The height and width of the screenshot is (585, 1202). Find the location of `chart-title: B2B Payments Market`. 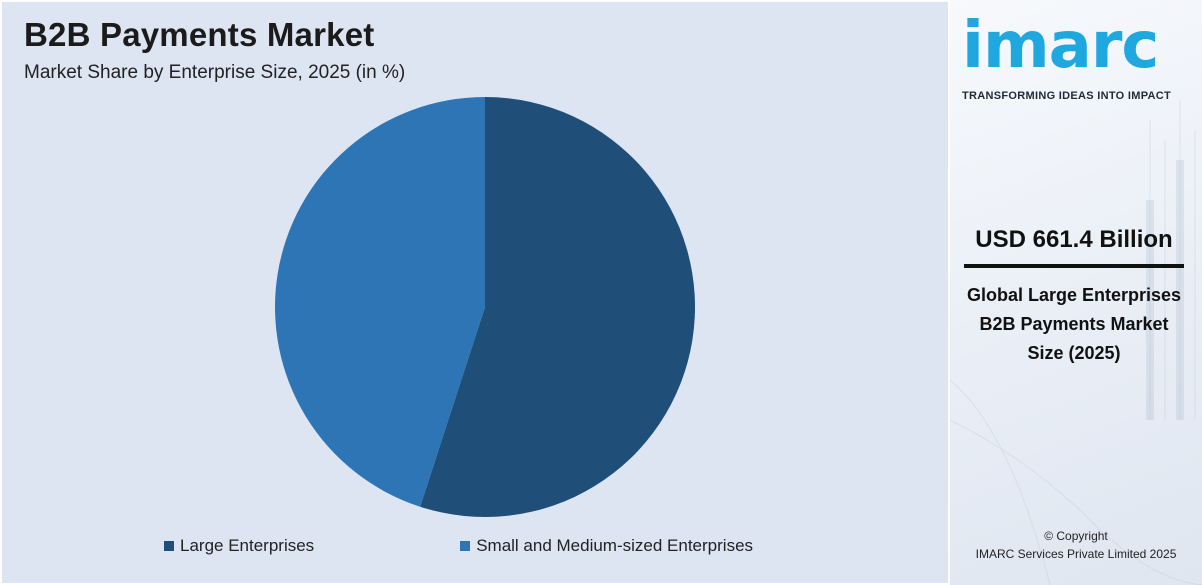

chart-title: B2B Payments Market is located at coordinates (199, 34).